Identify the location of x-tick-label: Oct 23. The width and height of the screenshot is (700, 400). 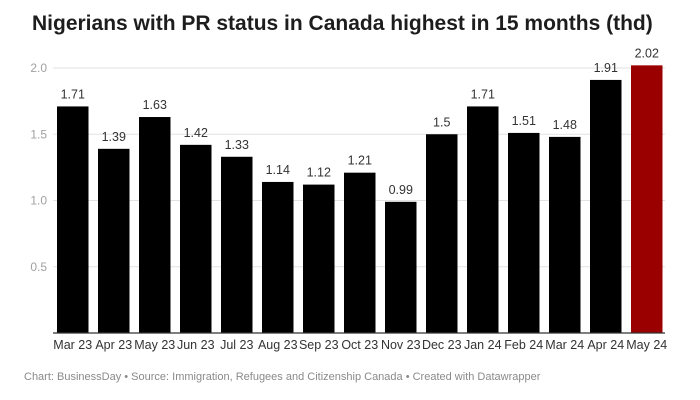
(359, 345).